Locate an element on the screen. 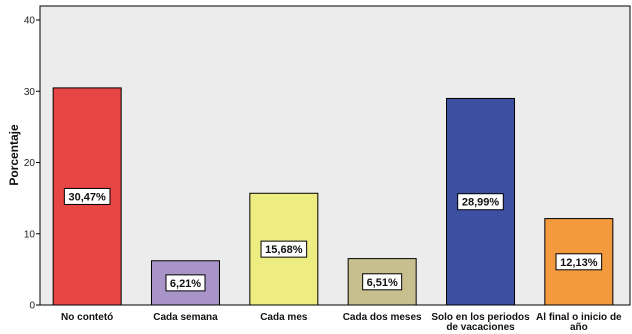 The width and height of the screenshot is (632, 334). data-label: 6,51% is located at coordinates (382, 283).